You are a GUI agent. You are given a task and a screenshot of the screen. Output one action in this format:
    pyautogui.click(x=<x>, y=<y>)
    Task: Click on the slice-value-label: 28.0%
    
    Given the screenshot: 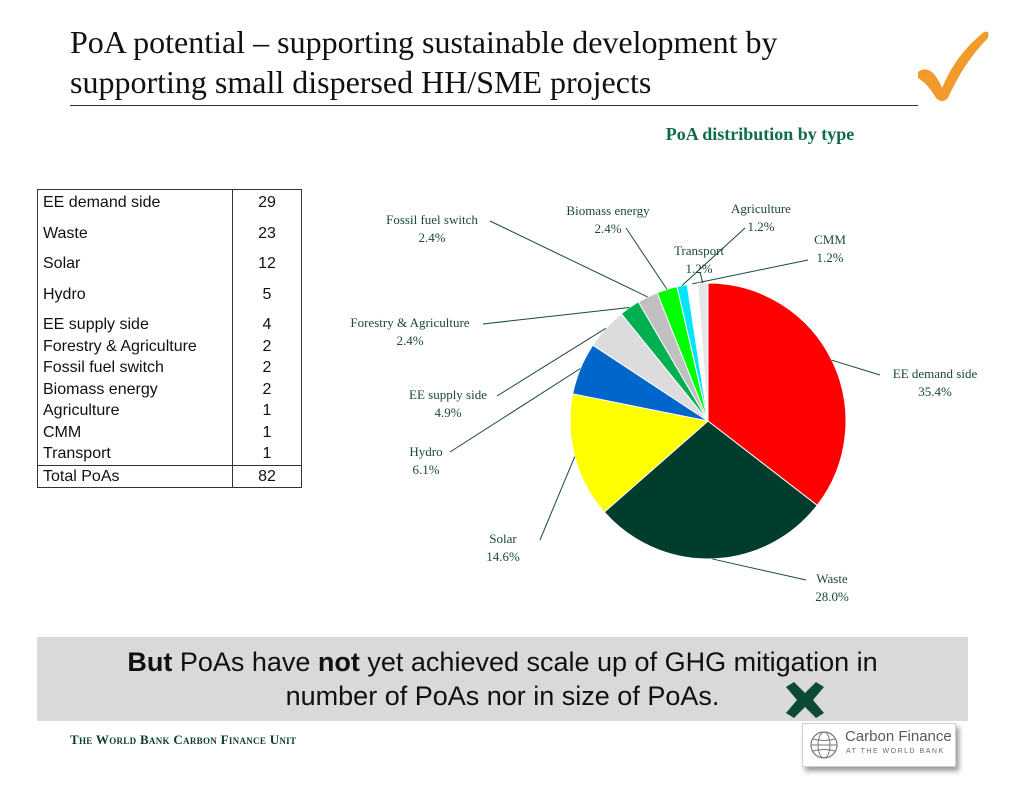 What is the action you would take?
    pyautogui.click(x=832, y=596)
    